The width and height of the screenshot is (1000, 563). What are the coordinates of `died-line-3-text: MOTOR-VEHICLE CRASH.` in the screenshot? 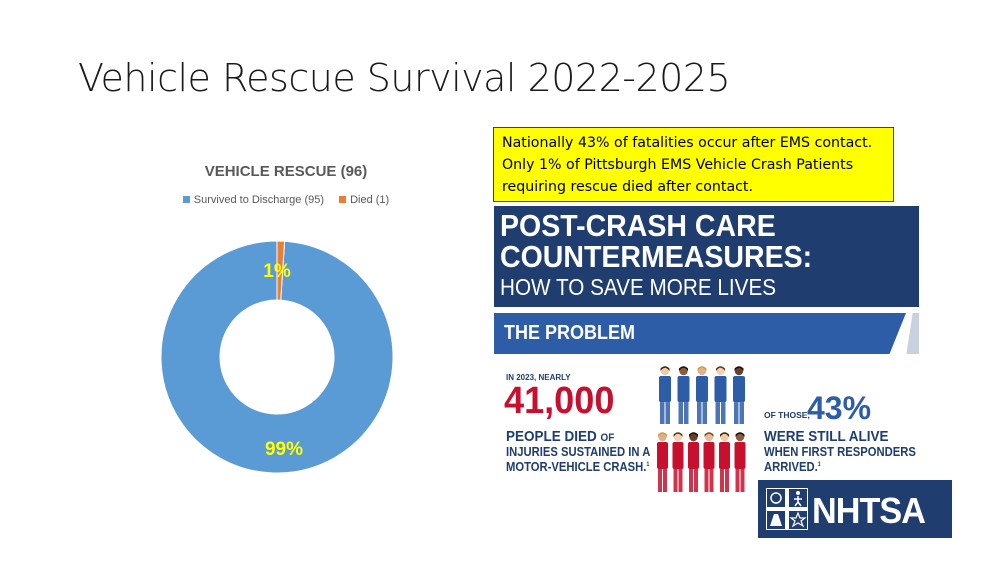 It's located at (576, 467).